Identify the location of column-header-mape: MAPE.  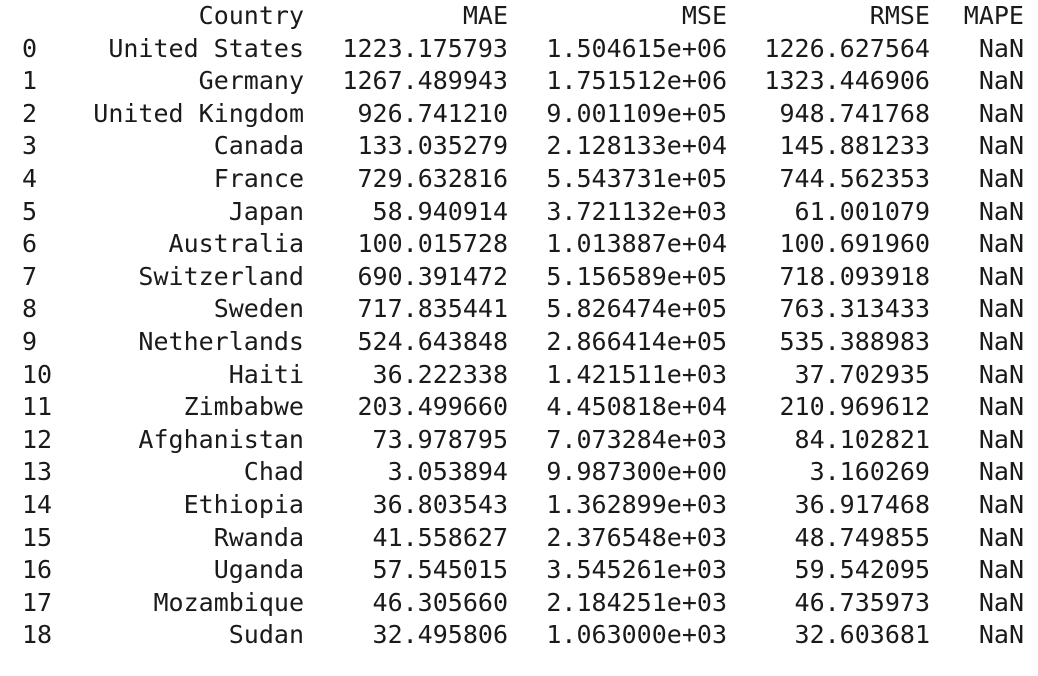
(993, 15).